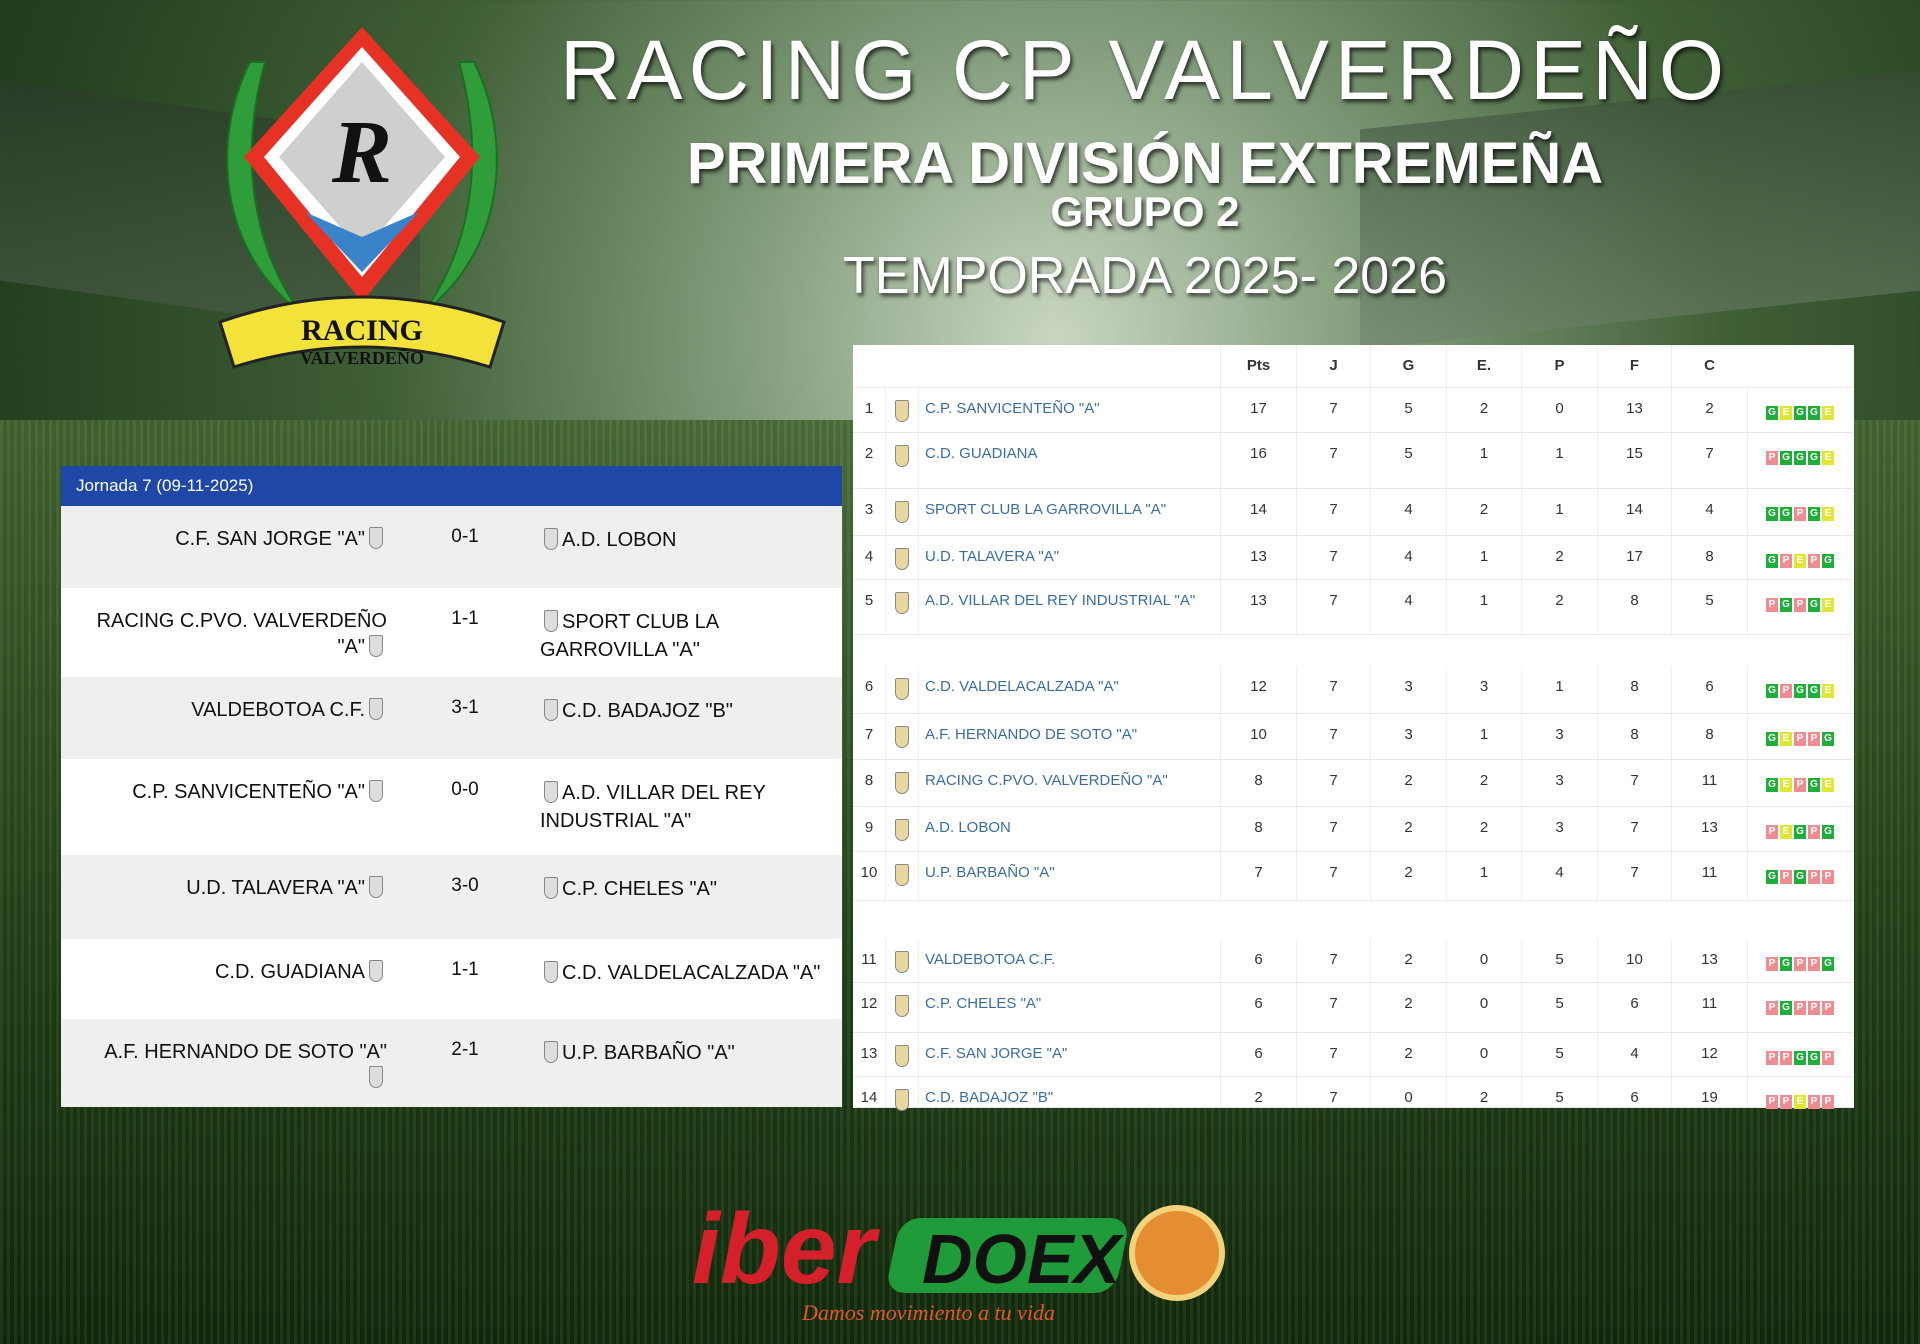  Describe the element at coordinates (241, 634) in the screenshot. I see `home-team-name: RACING C.PVO. VALVERDEÑO "A"` at that location.